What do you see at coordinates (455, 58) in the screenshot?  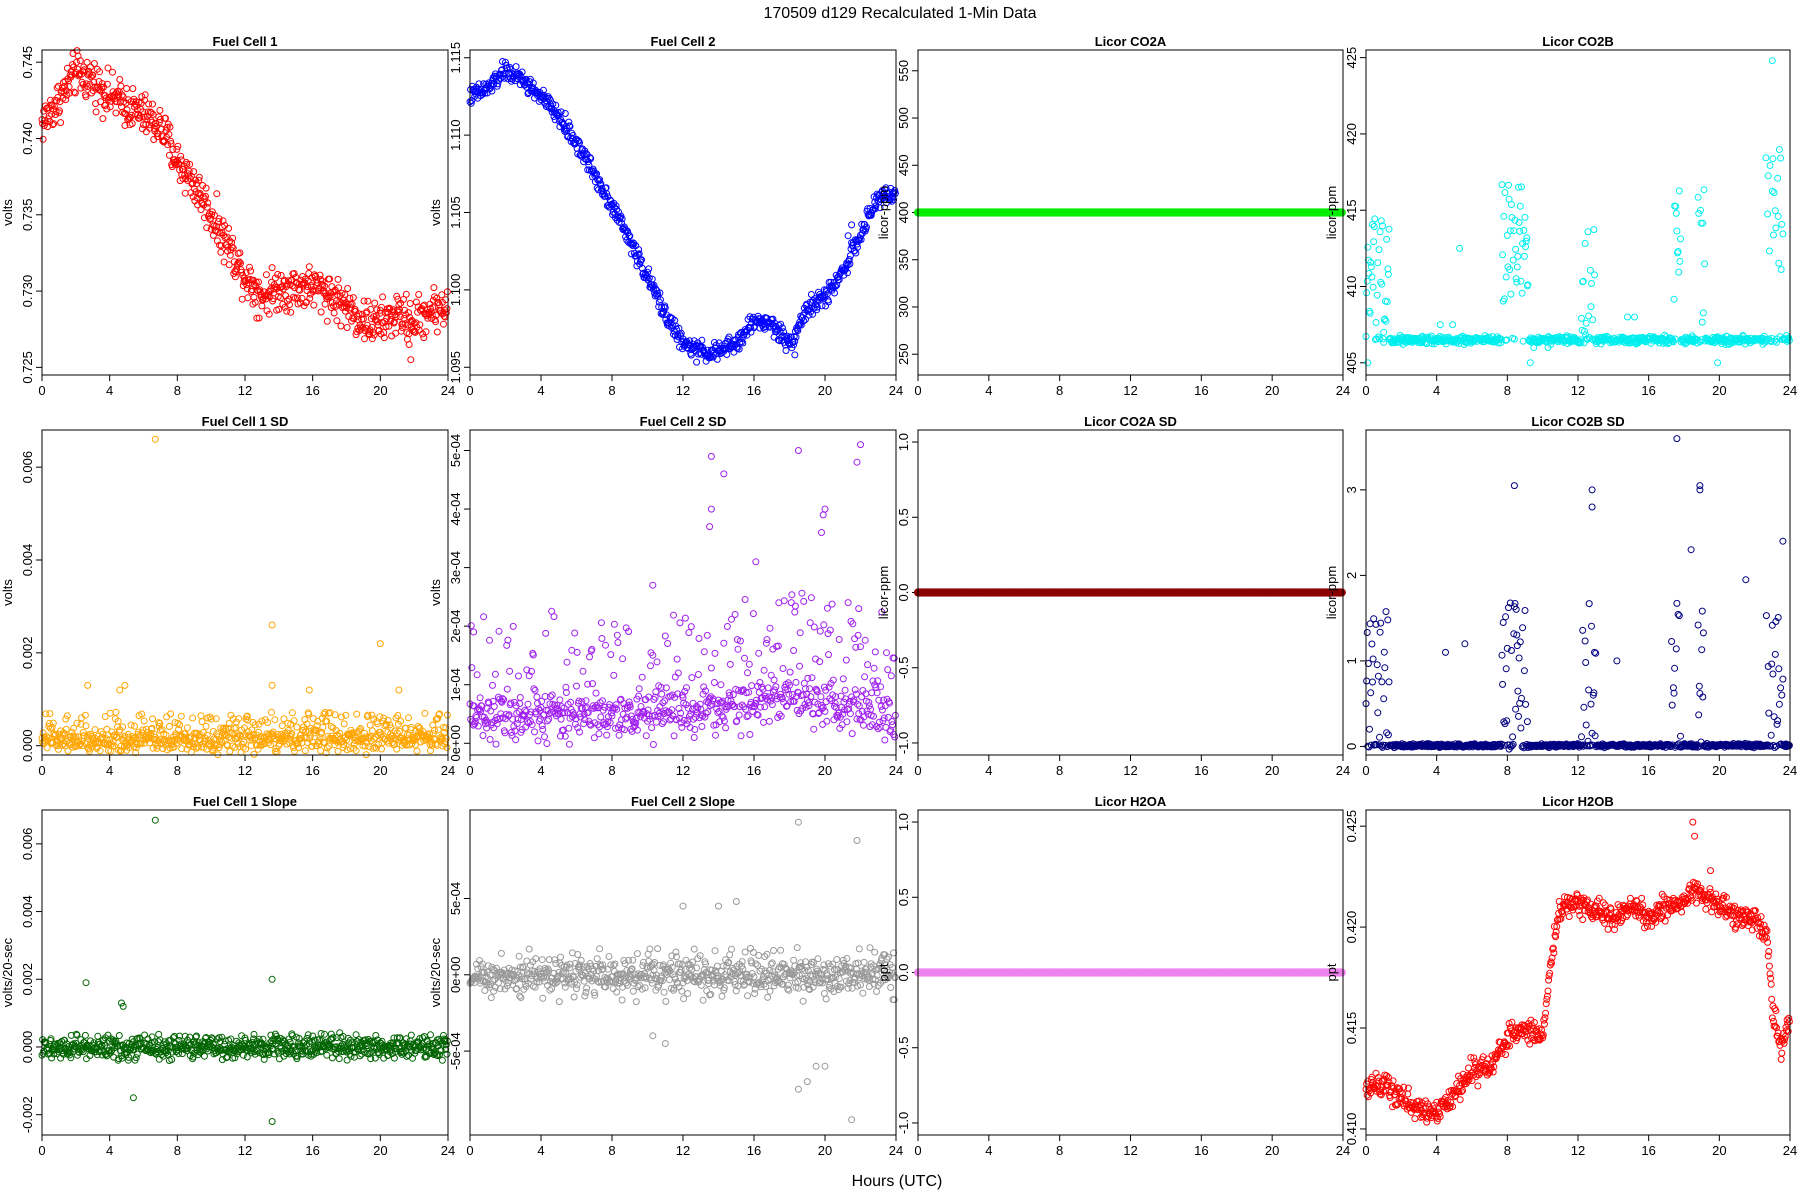 I see `y-tick-label: 1.115` at bounding box center [455, 58].